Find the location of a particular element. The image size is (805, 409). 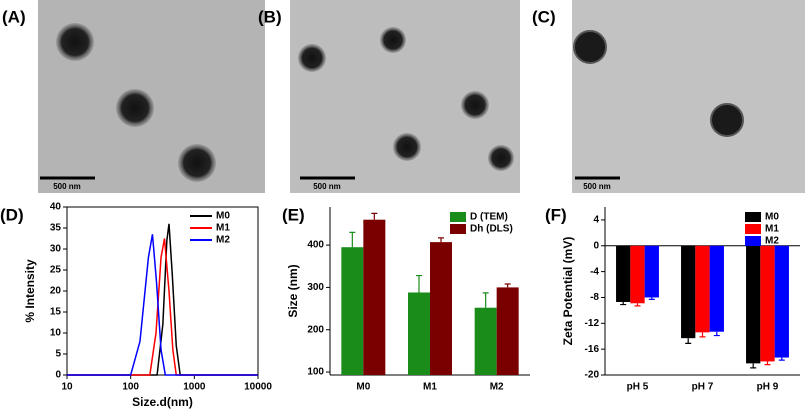

y-axis-label: Size (nm) is located at coordinates (293, 290).